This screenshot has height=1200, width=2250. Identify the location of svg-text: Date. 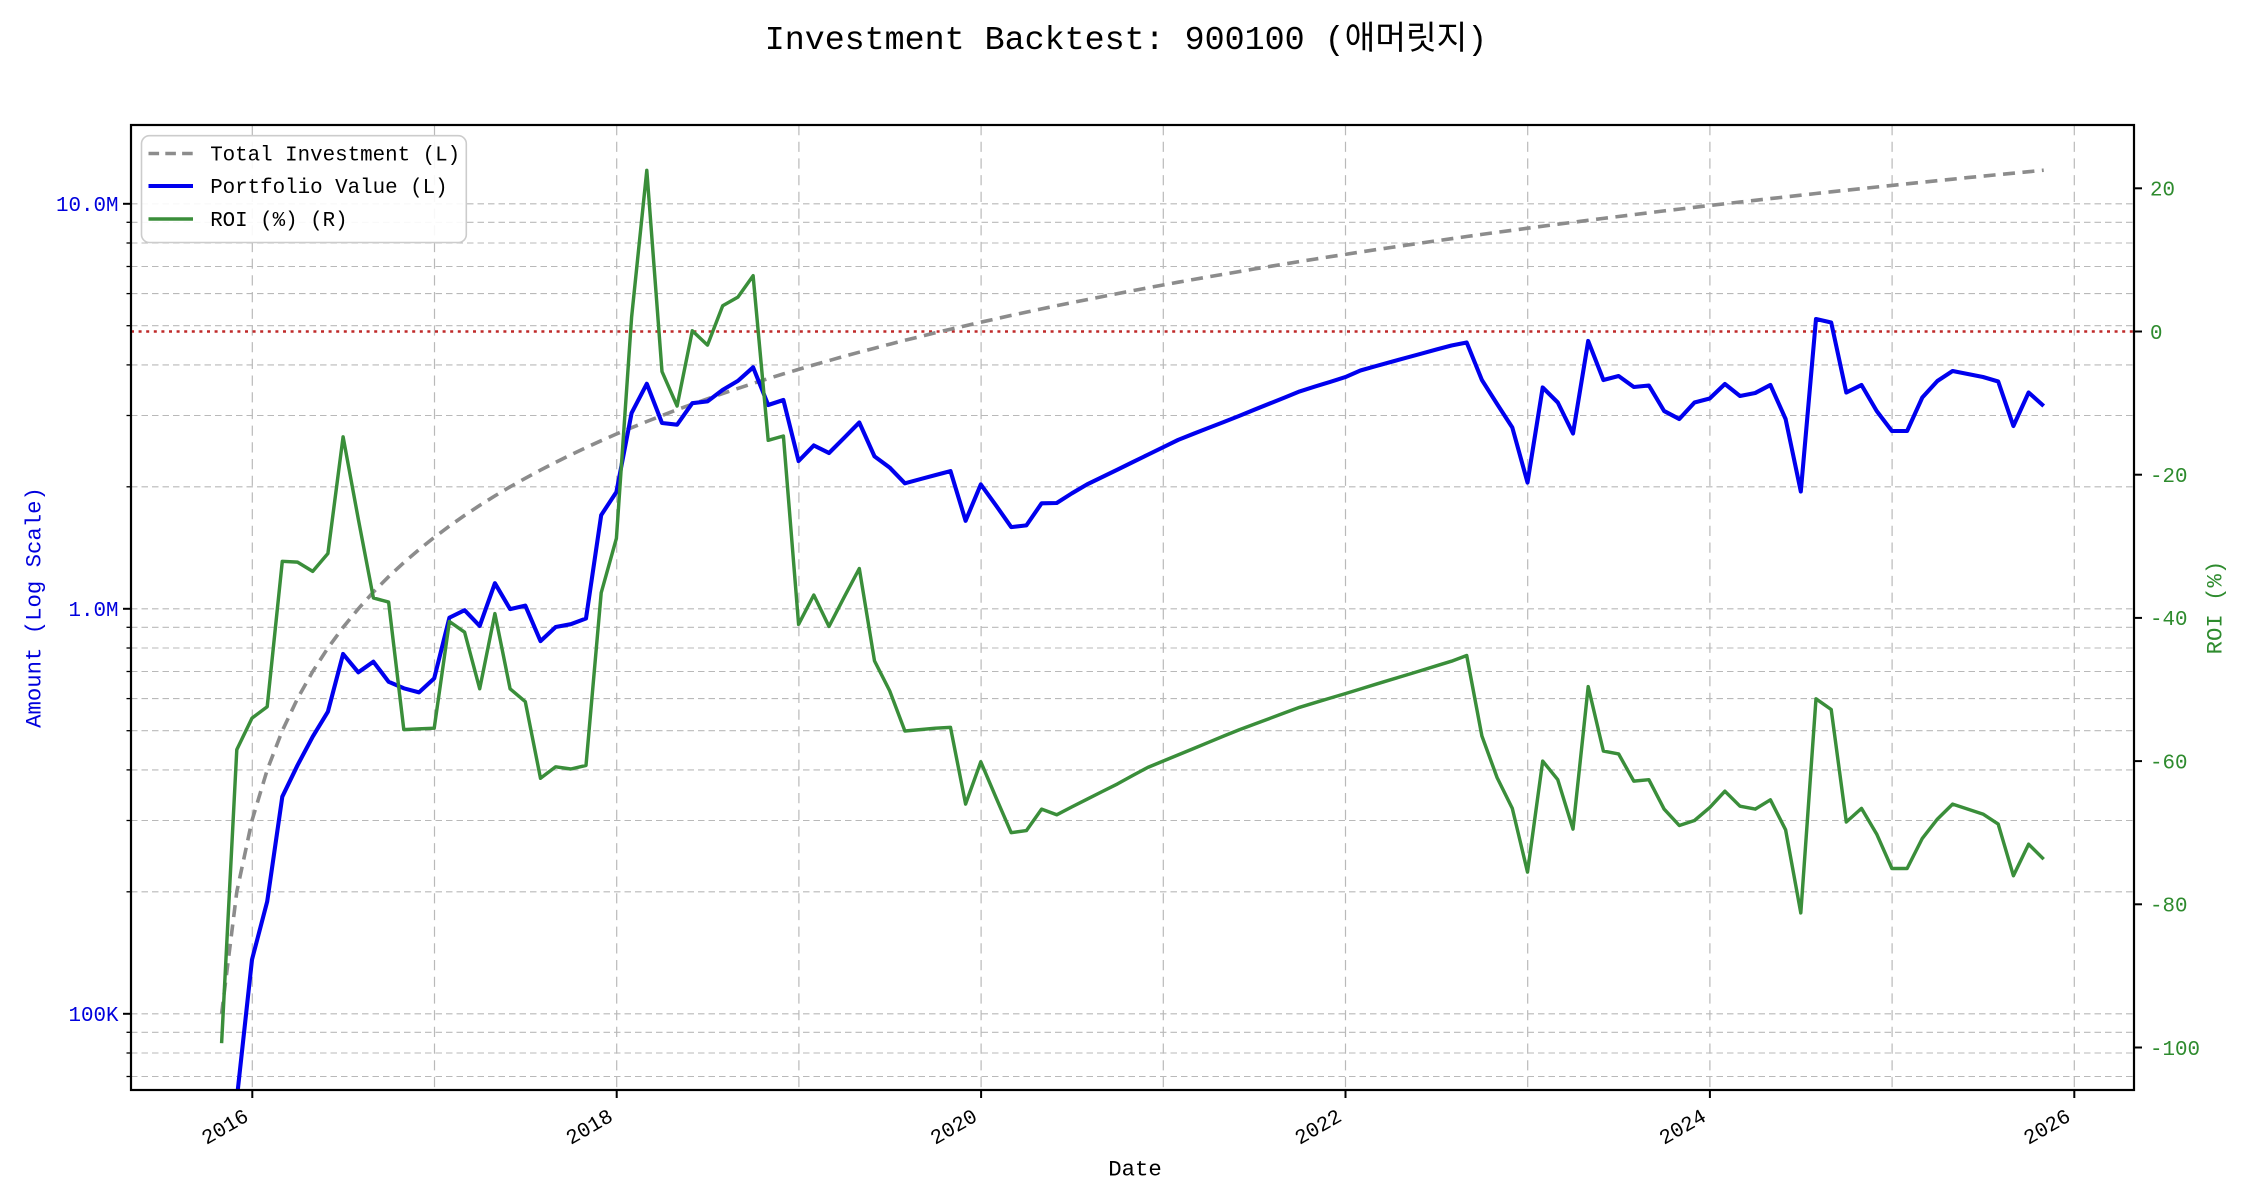
(1135, 1170).